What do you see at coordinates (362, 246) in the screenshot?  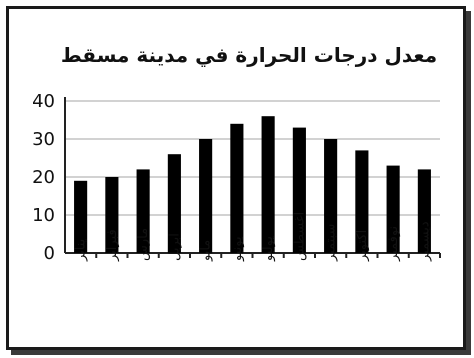 I see `x-tick-label: اكتوبر` at bounding box center [362, 246].